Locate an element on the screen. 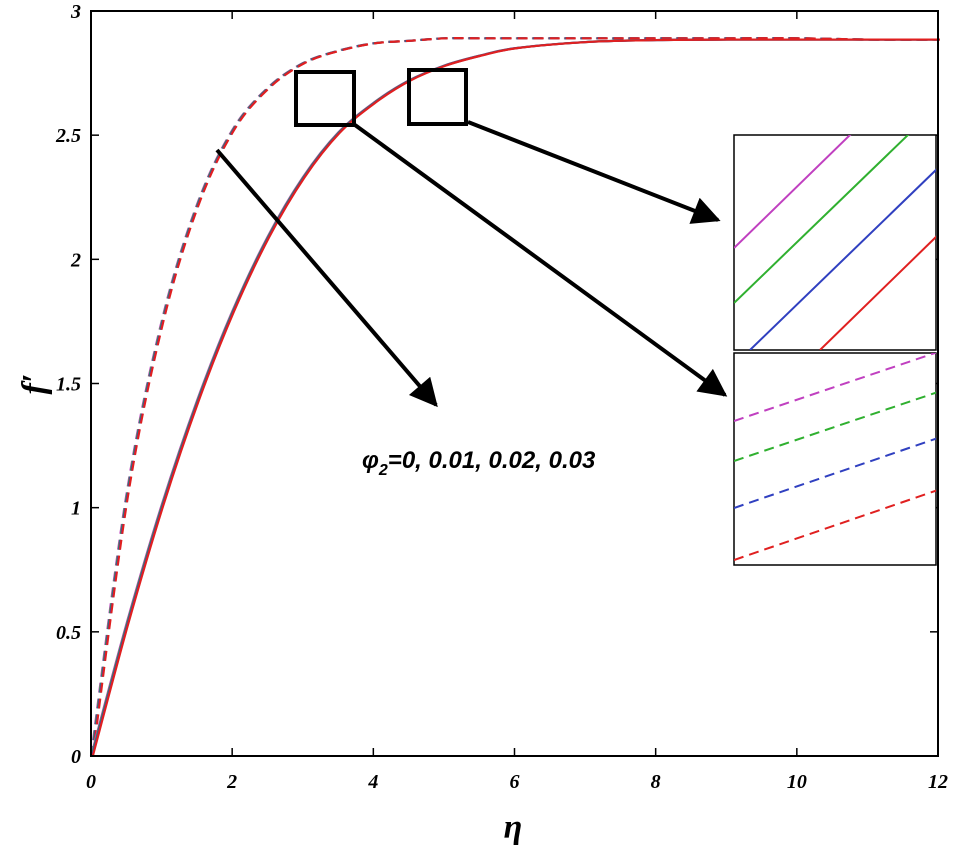  y-tick-label: 0.5 is located at coordinates (68, 633).